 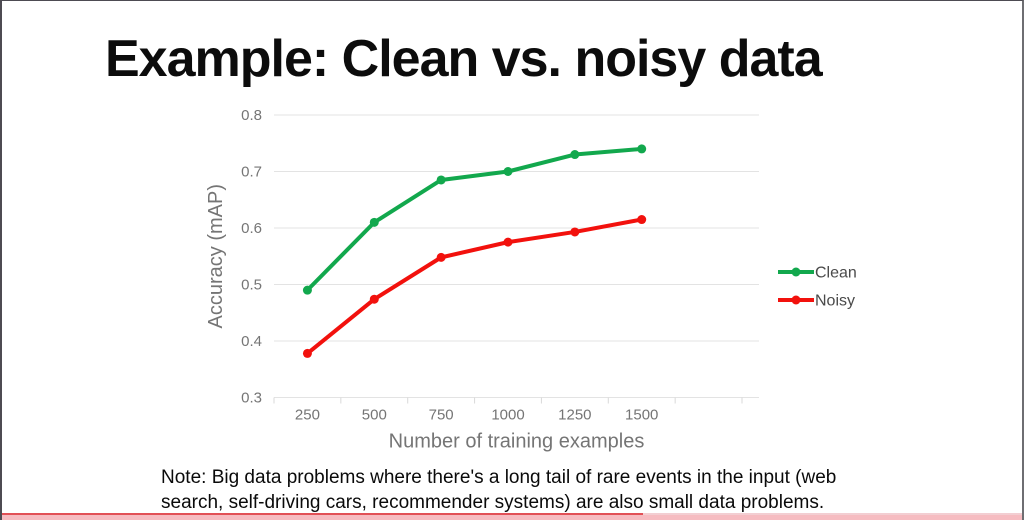 What do you see at coordinates (474, 286) in the screenshot?
I see `series-line-noisy` at bounding box center [474, 286].